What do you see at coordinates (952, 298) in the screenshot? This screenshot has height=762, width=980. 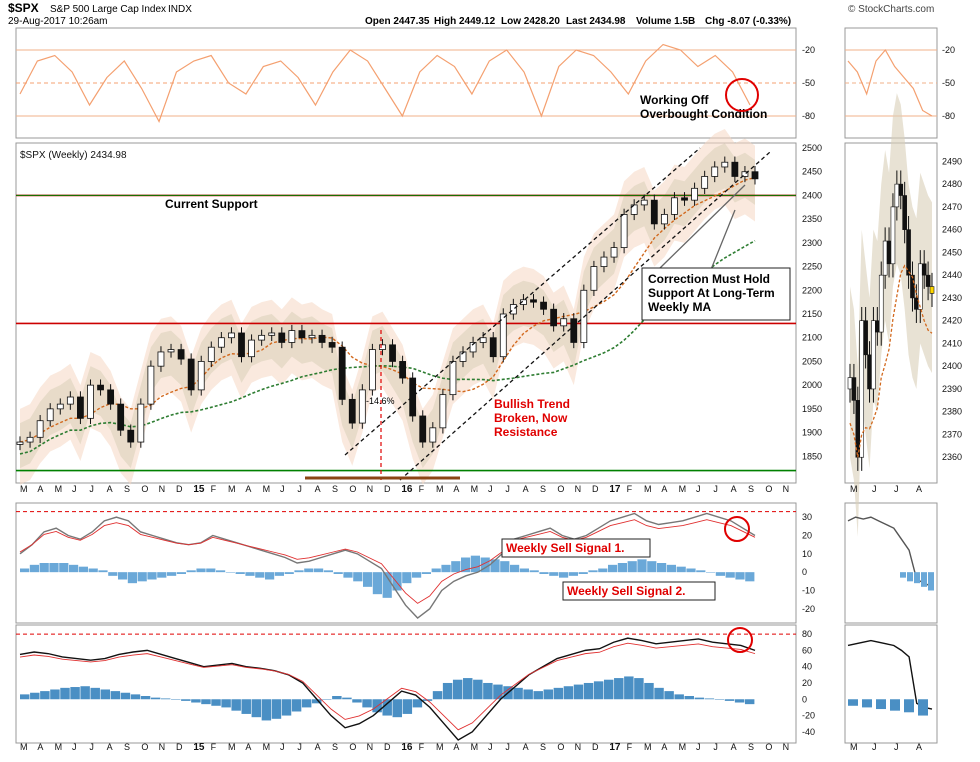 I see `inset-price-tick-label: 2430` at bounding box center [952, 298].